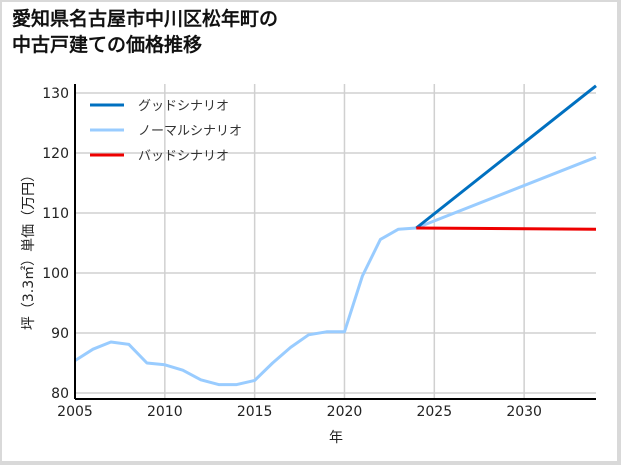 The image size is (621, 465). What do you see at coordinates (183, 106) in the screenshot?
I see `legend-label: グッドシナリオ` at bounding box center [183, 106].